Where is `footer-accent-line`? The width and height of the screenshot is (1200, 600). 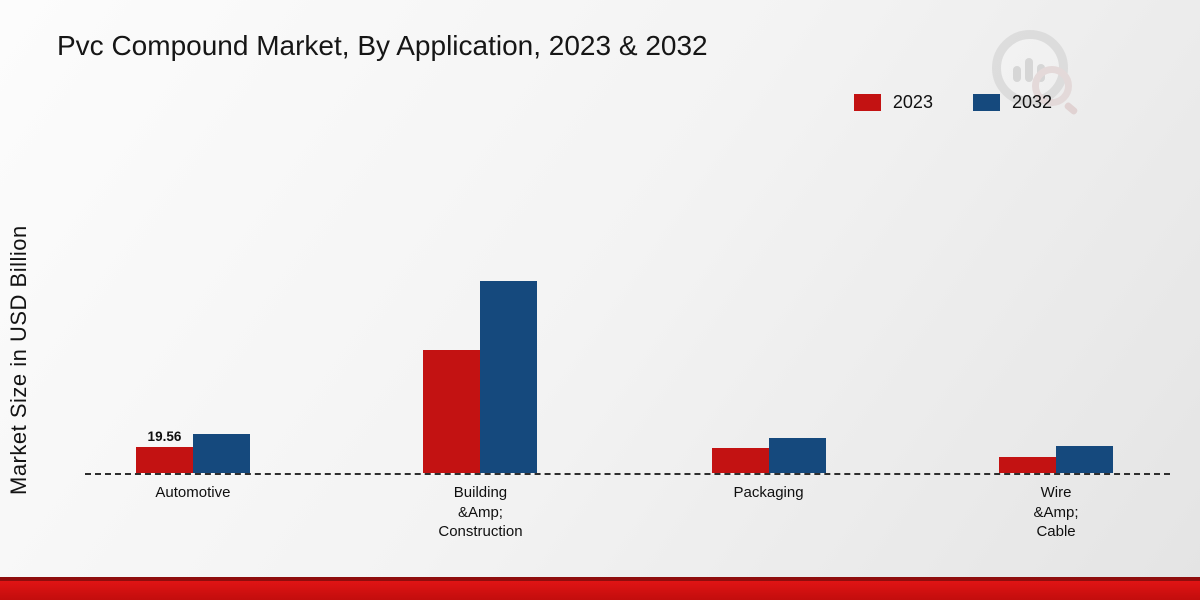
footer-accent-line is located at coordinates (600, 579).